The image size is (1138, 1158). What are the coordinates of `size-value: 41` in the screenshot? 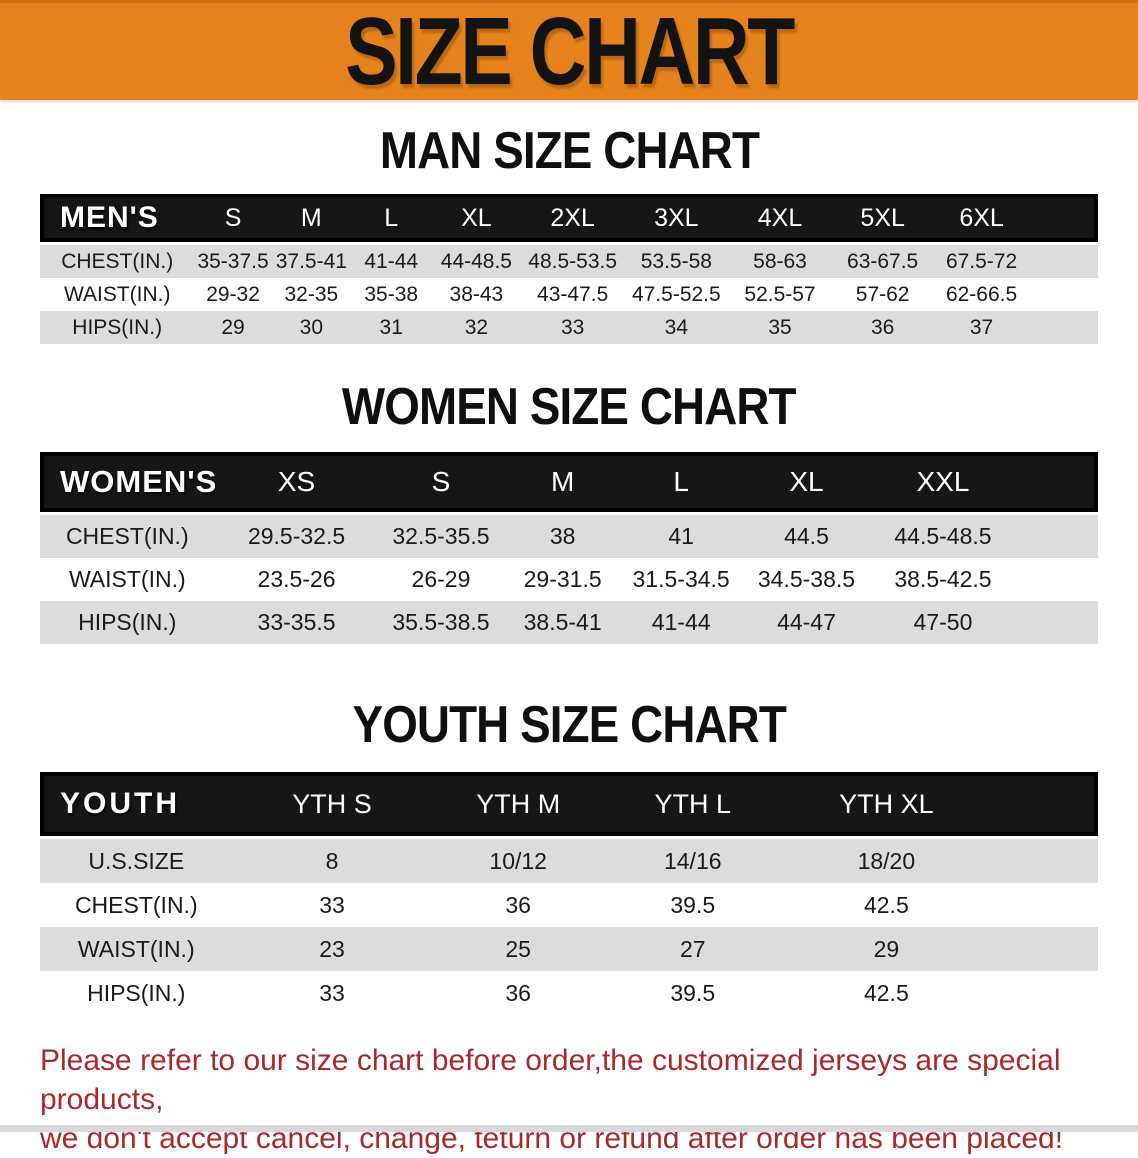 It's located at (681, 535).